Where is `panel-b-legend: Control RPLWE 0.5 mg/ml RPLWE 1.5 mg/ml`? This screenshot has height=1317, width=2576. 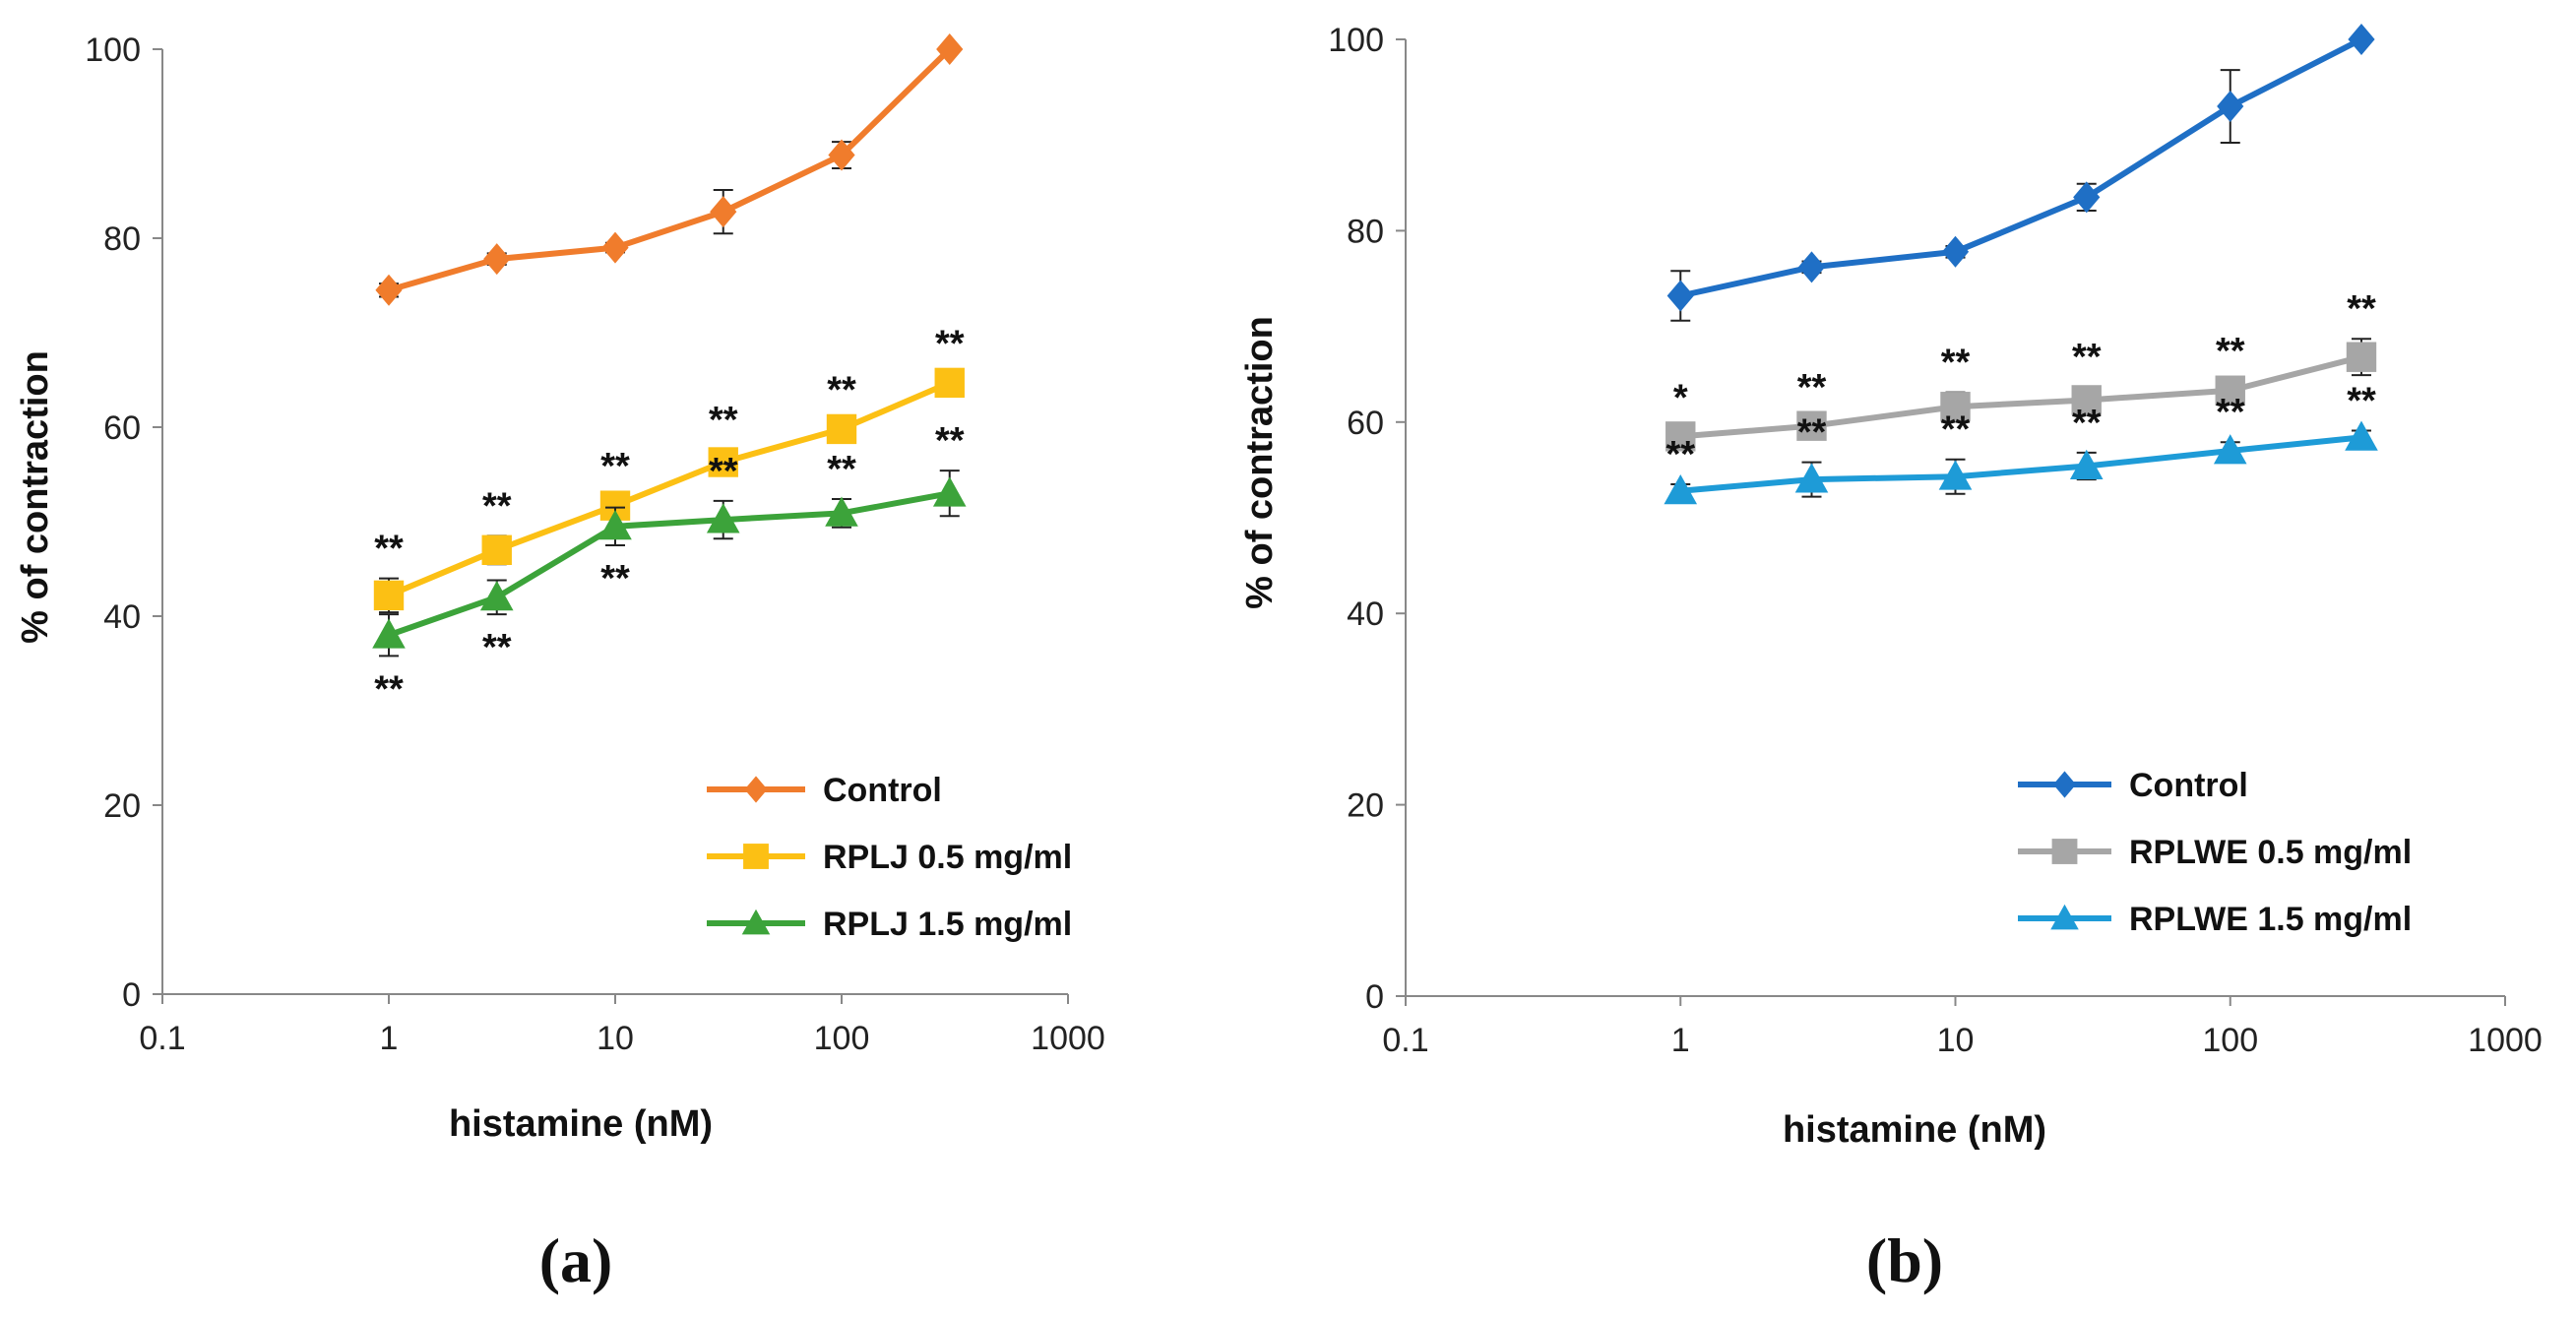 panel-b-legend: Control RPLWE 0.5 mg/ml RPLWE 1.5 mg/ml is located at coordinates (2215, 852).